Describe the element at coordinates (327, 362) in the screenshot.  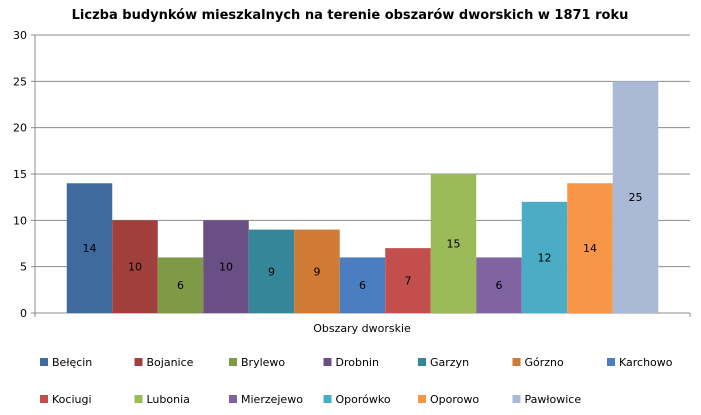
I see `legend-swatch-Drobnin` at that location.